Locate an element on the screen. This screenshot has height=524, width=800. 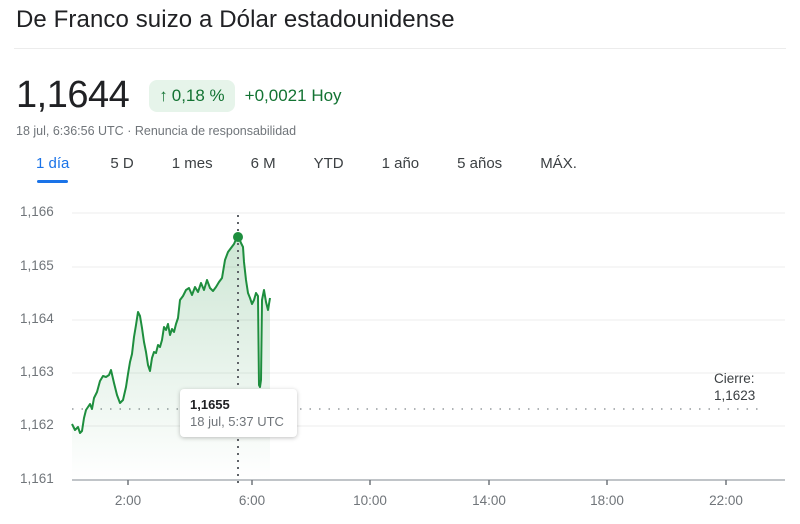
change-percent-badge: ↑ 0,18 % is located at coordinates (192, 95).